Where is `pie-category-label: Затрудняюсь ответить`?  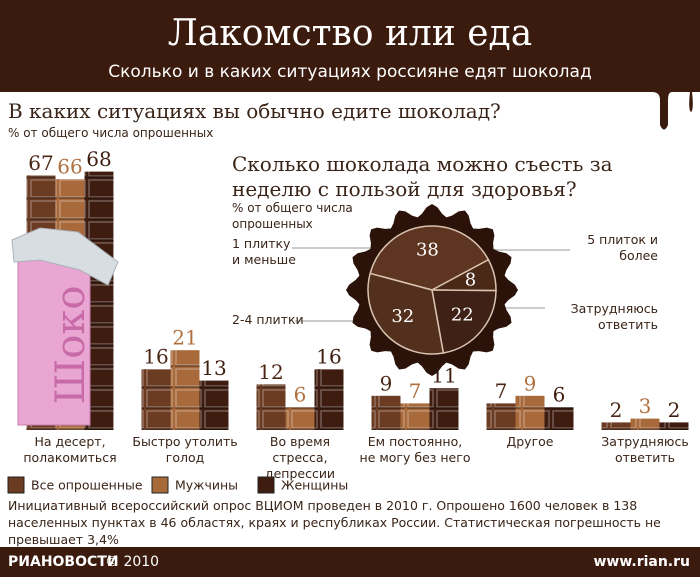
pie-category-label: Затрудняюсь ответить is located at coordinates (614, 316).